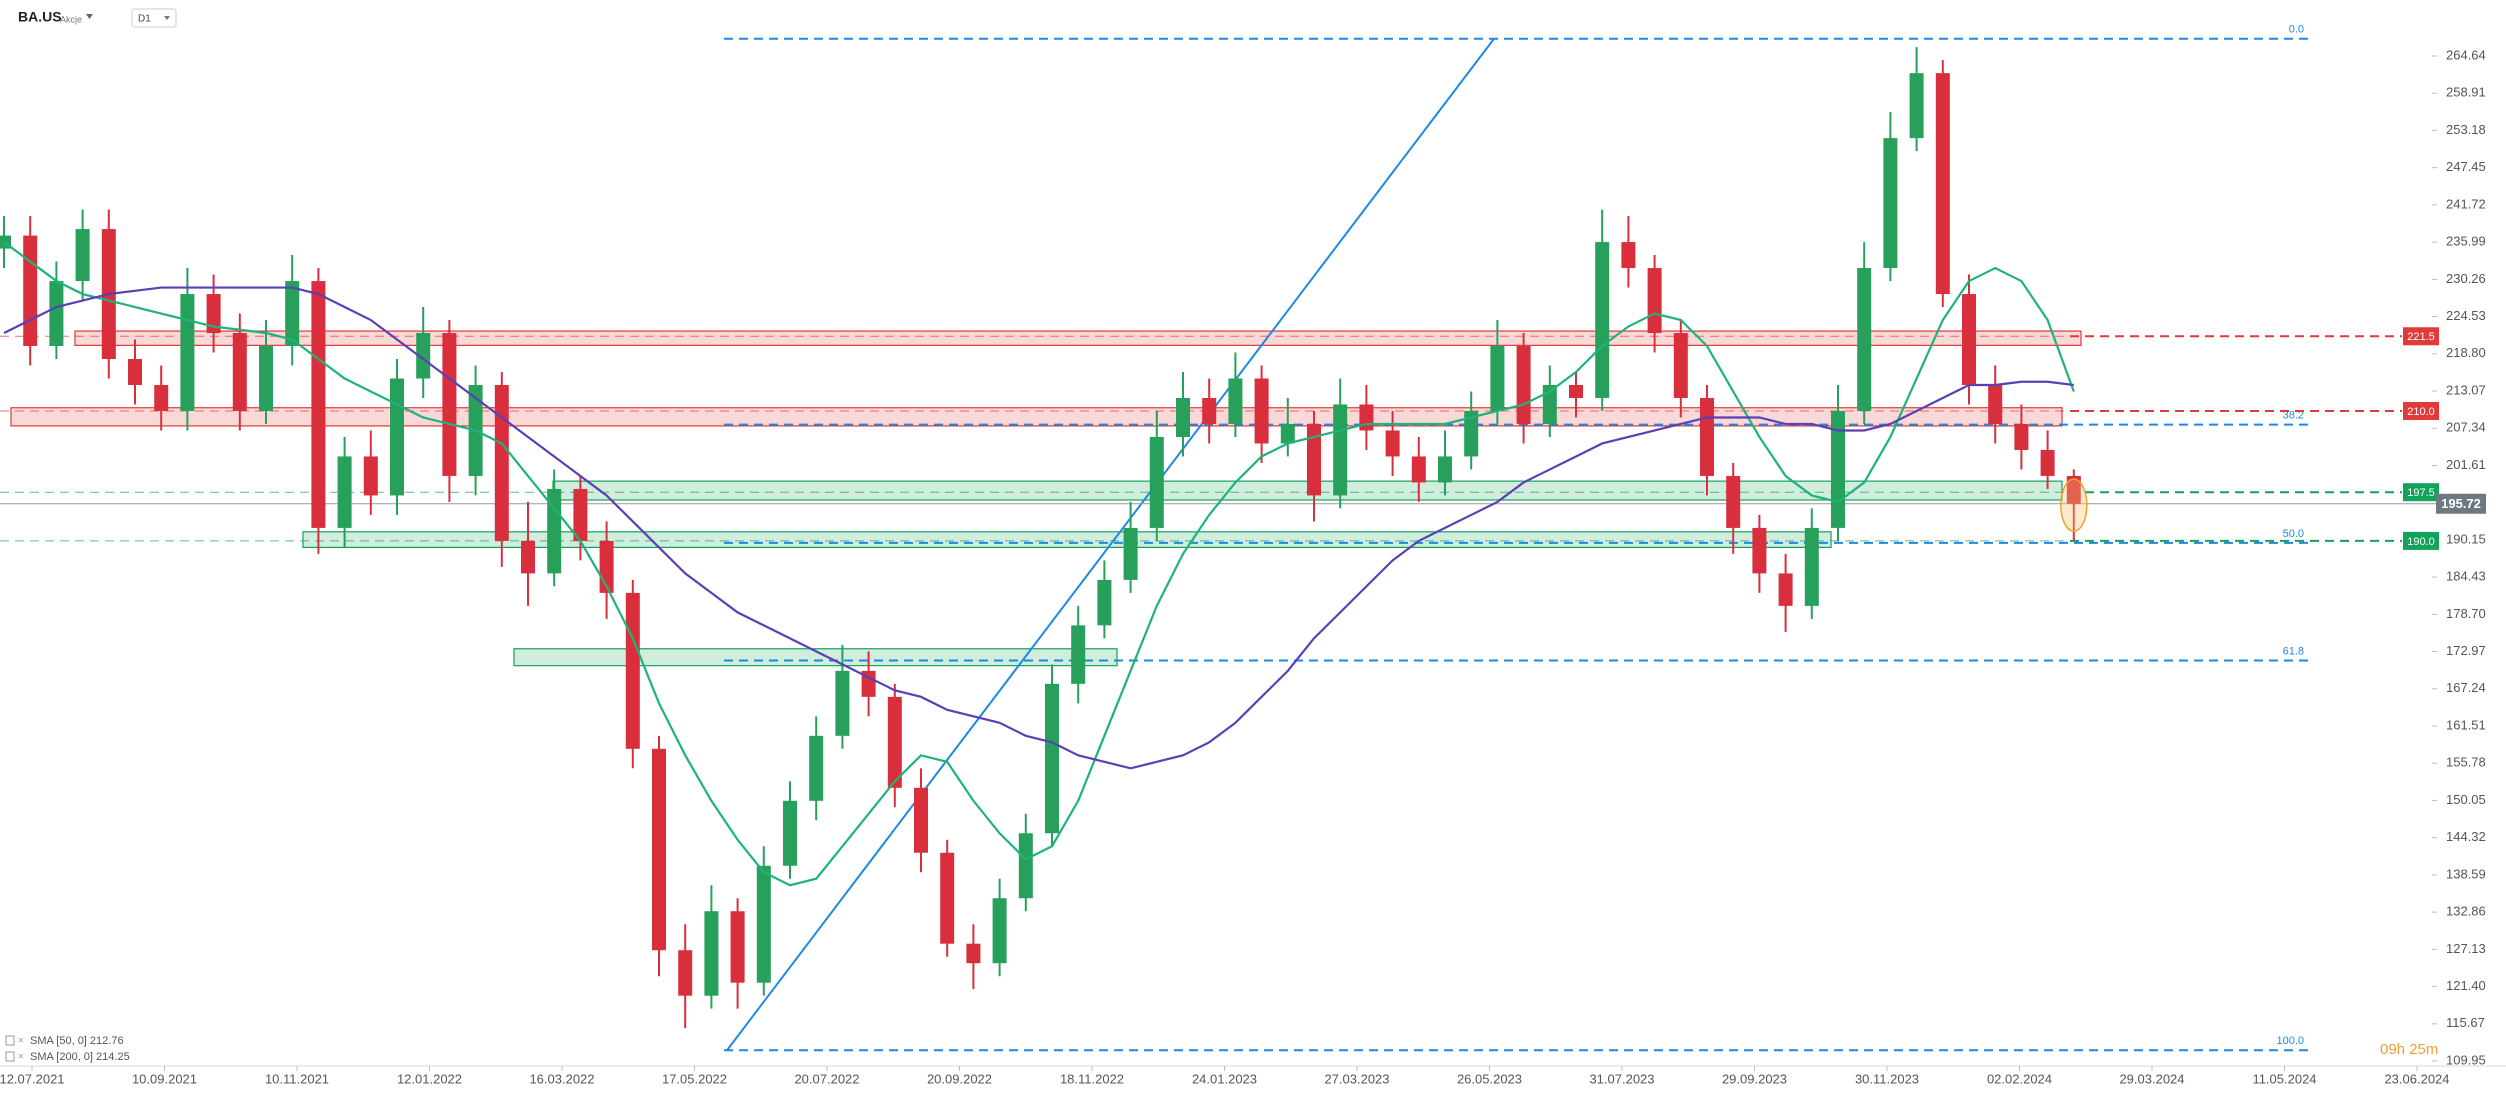 This screenshot has width=2506, height=1093. Describe the element at coordinates (2074, 505) in the screenshot. I see `highlight` at that location.